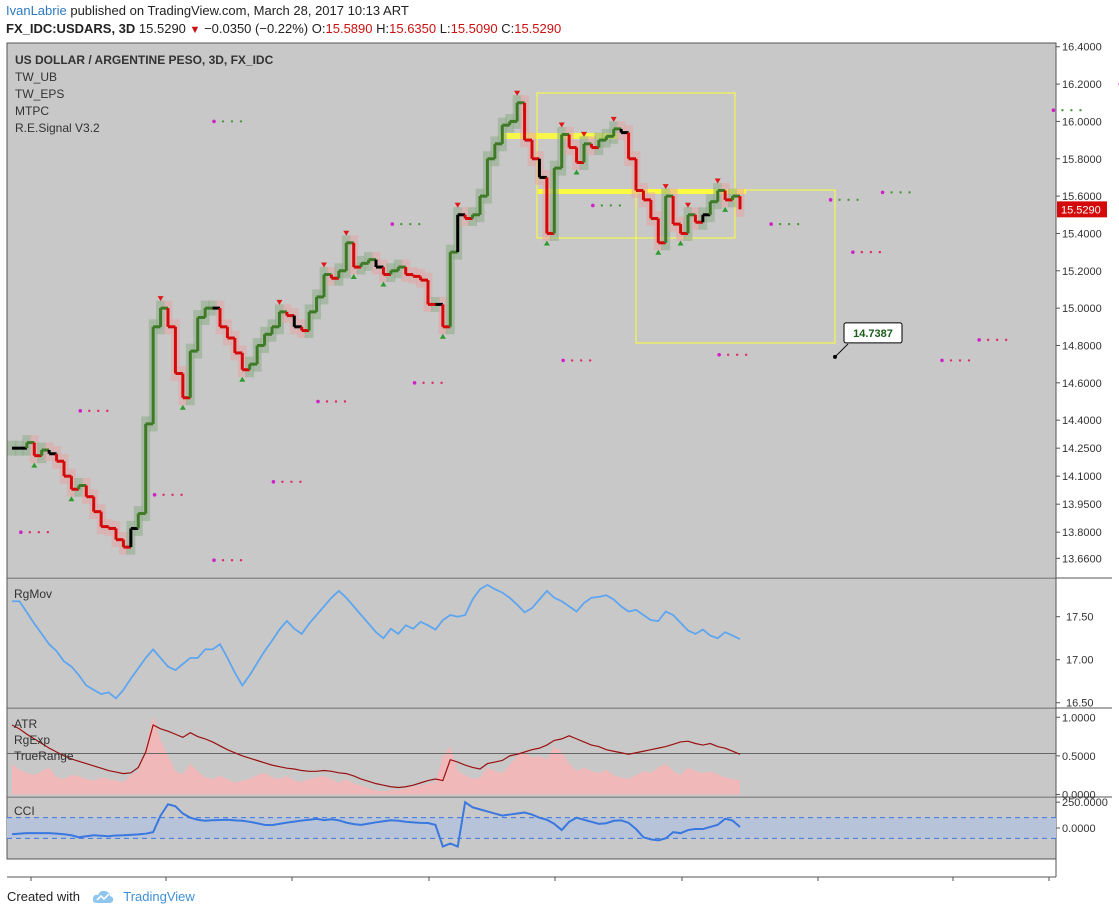  What do you see at coordinates (24, 811) in the screenshot?
I see `cci-label: CCI` at bounding box center [24, 811].